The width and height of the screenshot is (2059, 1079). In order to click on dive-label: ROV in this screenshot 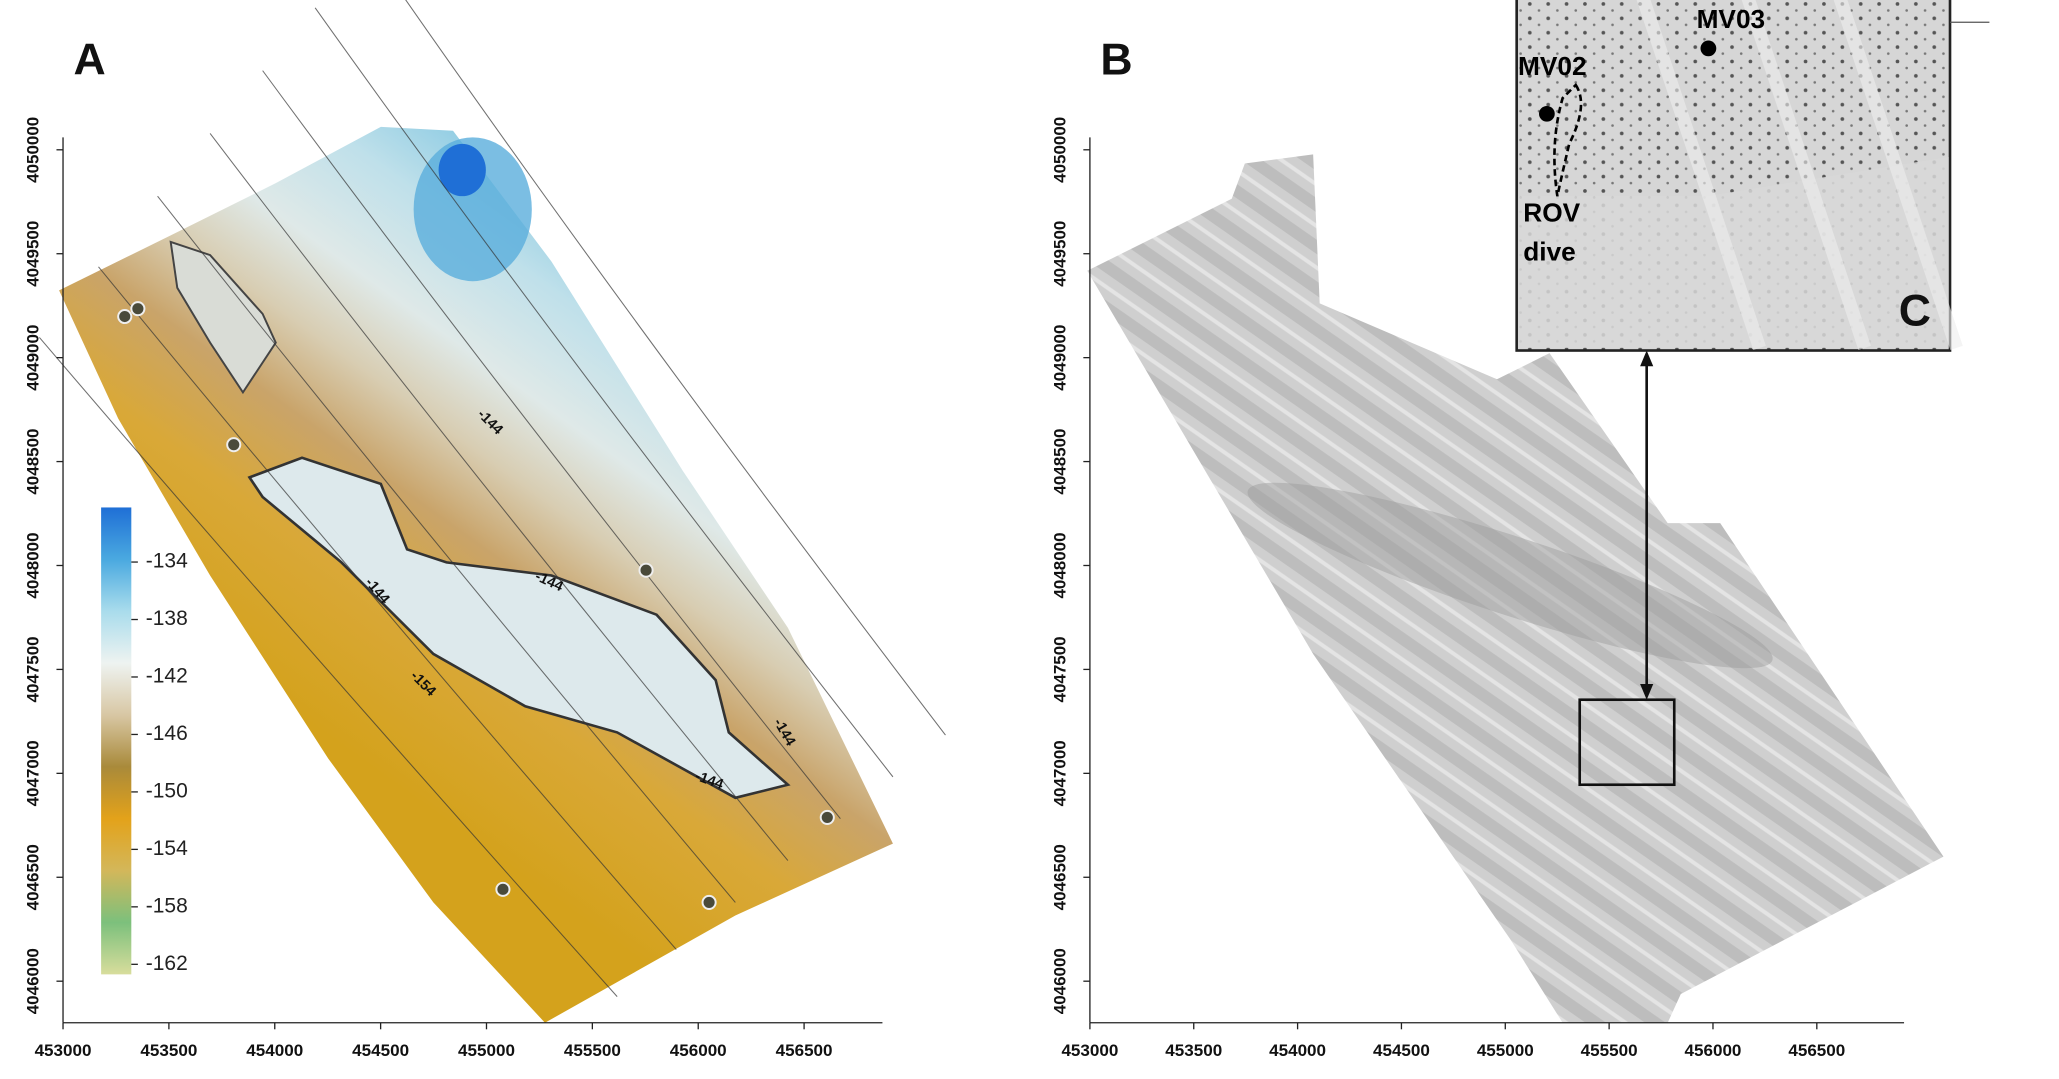, I will do `click(1551, 212)`.